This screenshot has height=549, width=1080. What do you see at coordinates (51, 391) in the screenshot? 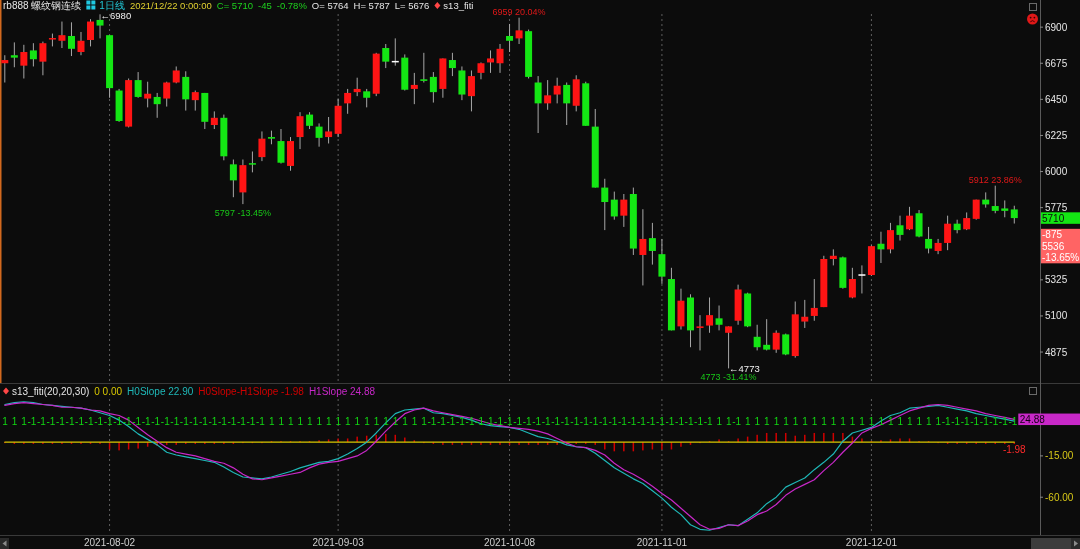
I see `chart-title: s13_fiti(20,20,30)` at bounding box center [51, 391].